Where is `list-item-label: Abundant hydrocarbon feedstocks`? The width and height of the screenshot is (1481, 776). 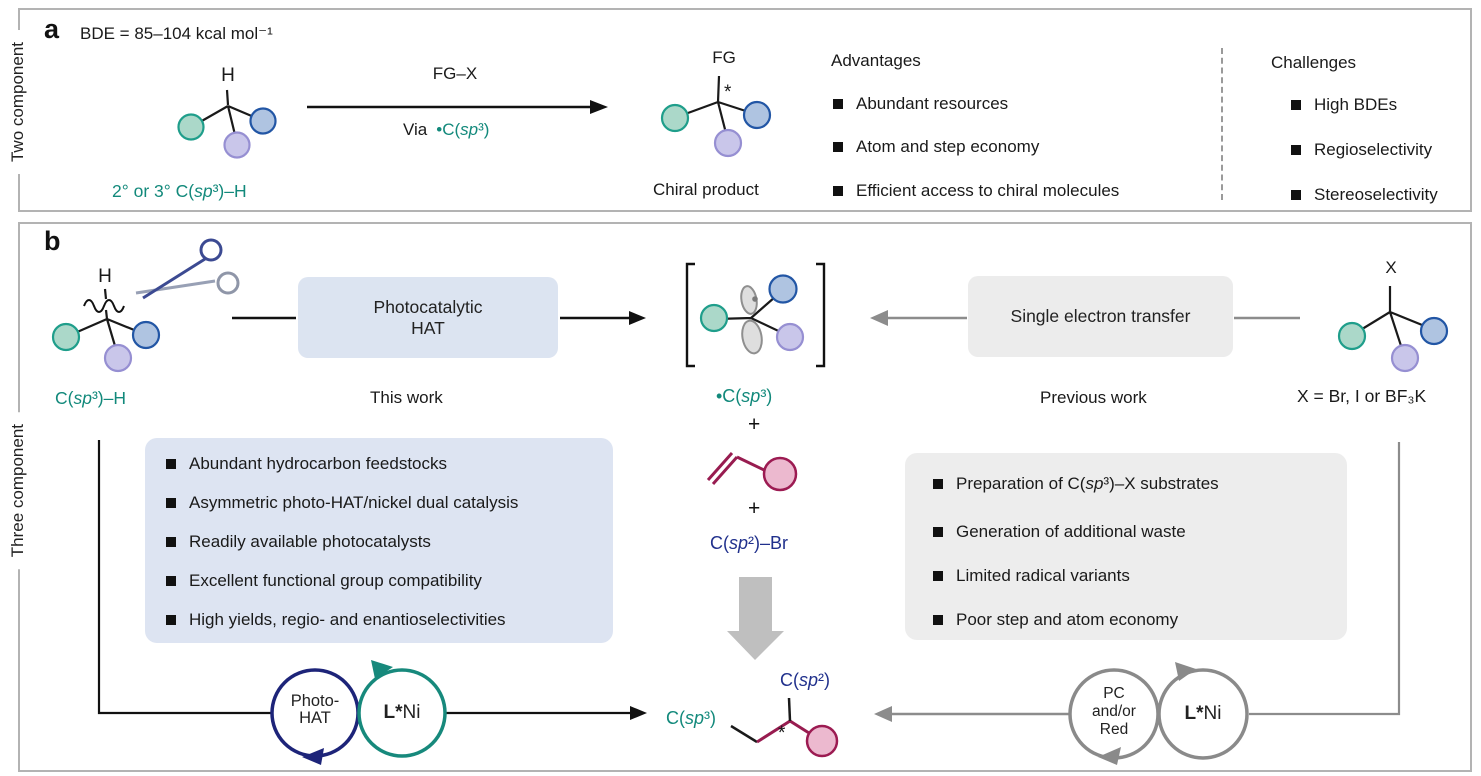 list-item-label: Abundant hydrocarbon feedstocks is located at coordinates (318, 463).